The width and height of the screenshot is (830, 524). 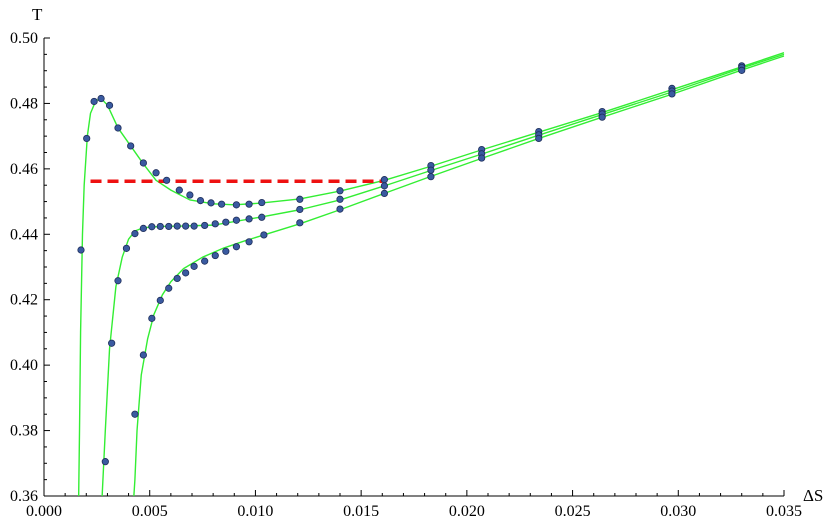 I want to click on x-tick-label: 0.020, so click(x=467, y=511).